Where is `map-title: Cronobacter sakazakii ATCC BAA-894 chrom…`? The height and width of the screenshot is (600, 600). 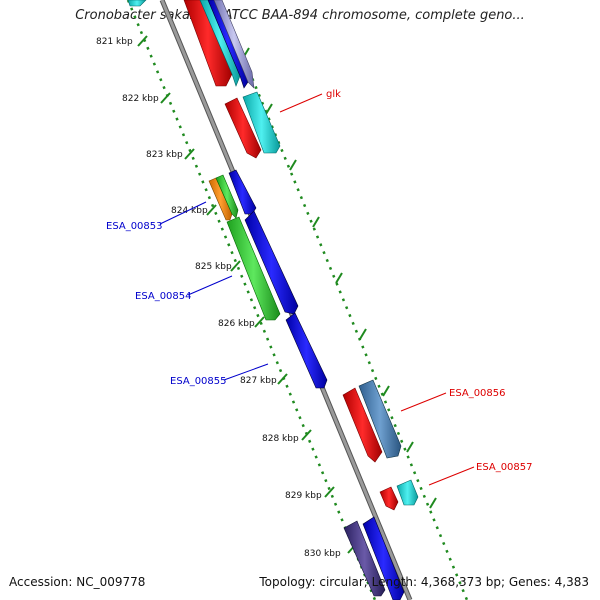 map-title: Cronobacter sakazakii ATCC BAA-894 chrom… is located at coordinates (300, 15).